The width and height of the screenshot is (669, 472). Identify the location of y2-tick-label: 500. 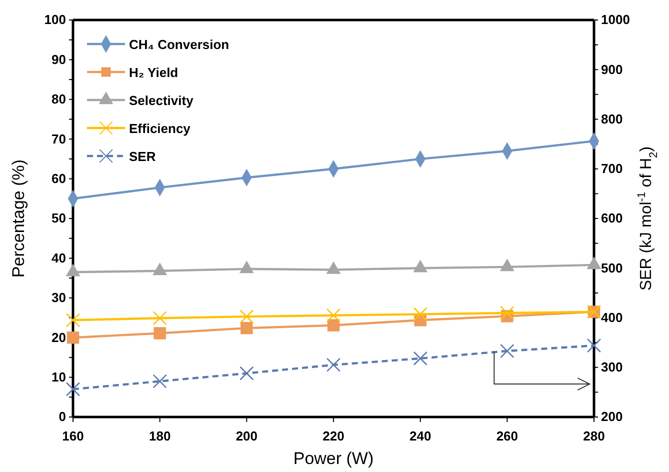
(612, 268).